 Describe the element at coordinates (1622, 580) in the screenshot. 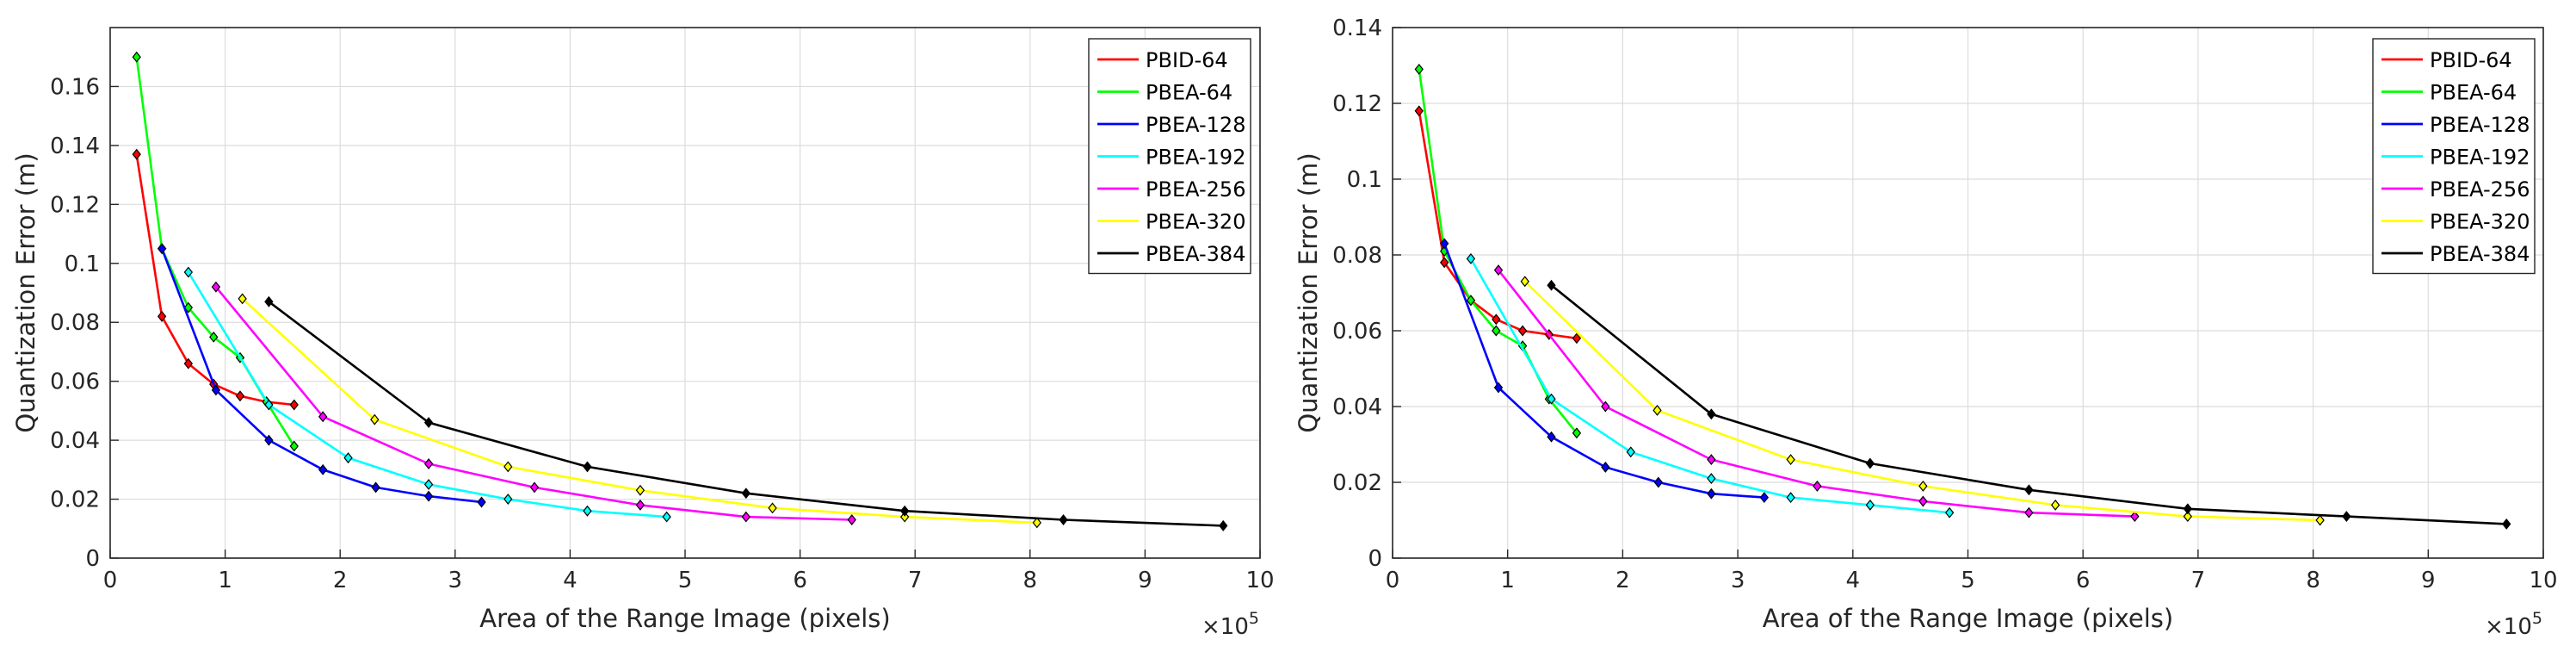

I see `x-tick-label: 2` at that location.